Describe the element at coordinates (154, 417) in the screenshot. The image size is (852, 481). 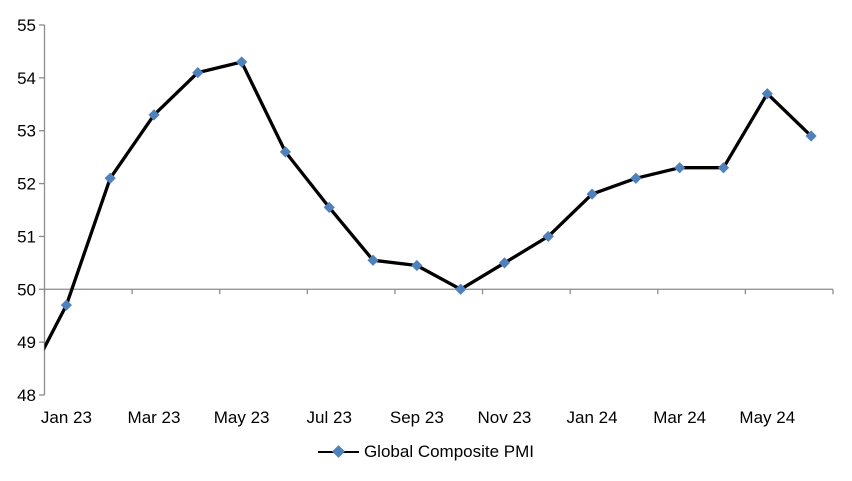
I see `x-axis-tick-label: Mar 23` at that location.